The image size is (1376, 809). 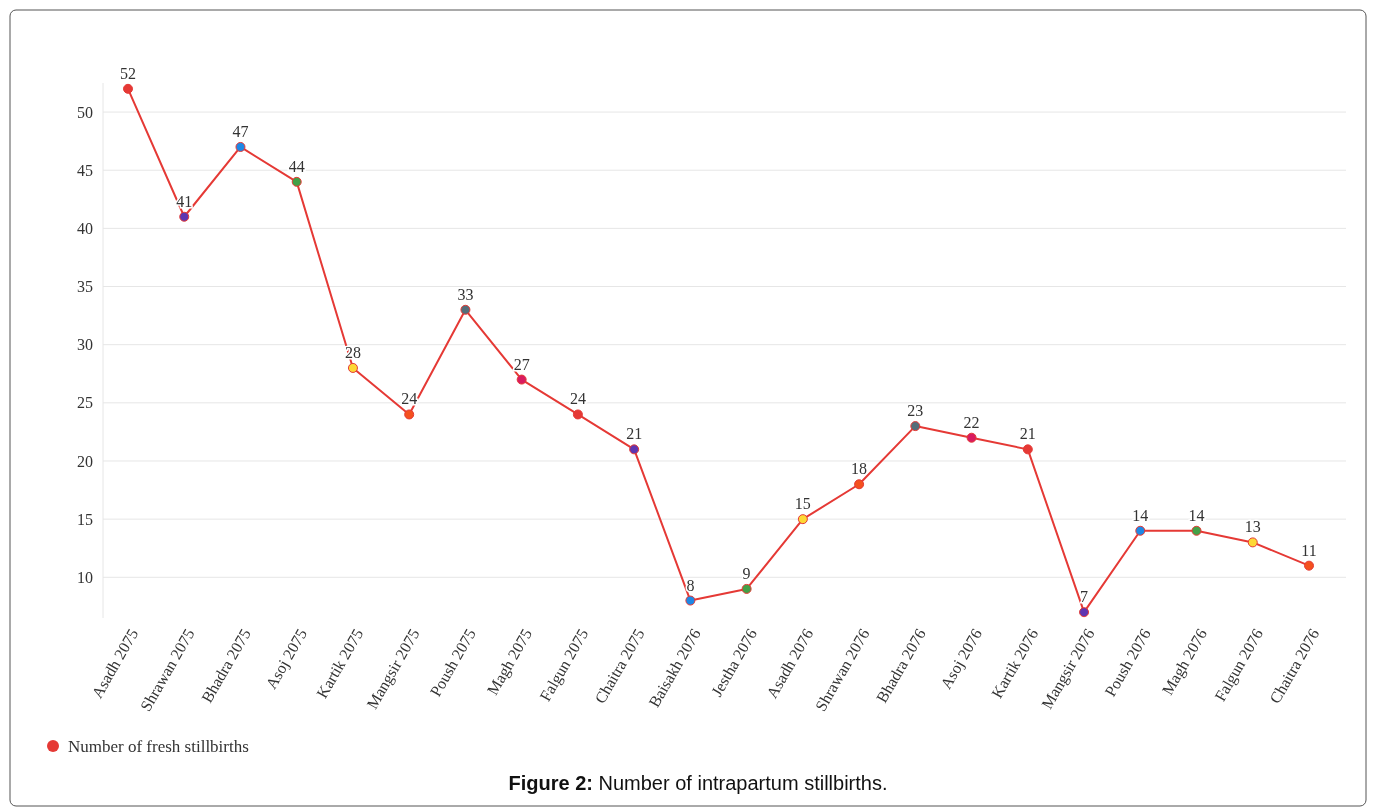 What do you see at coordinates (1084, 597) in the screenshot?
I see `data-label: 7` at bounding box center [1084, 597].